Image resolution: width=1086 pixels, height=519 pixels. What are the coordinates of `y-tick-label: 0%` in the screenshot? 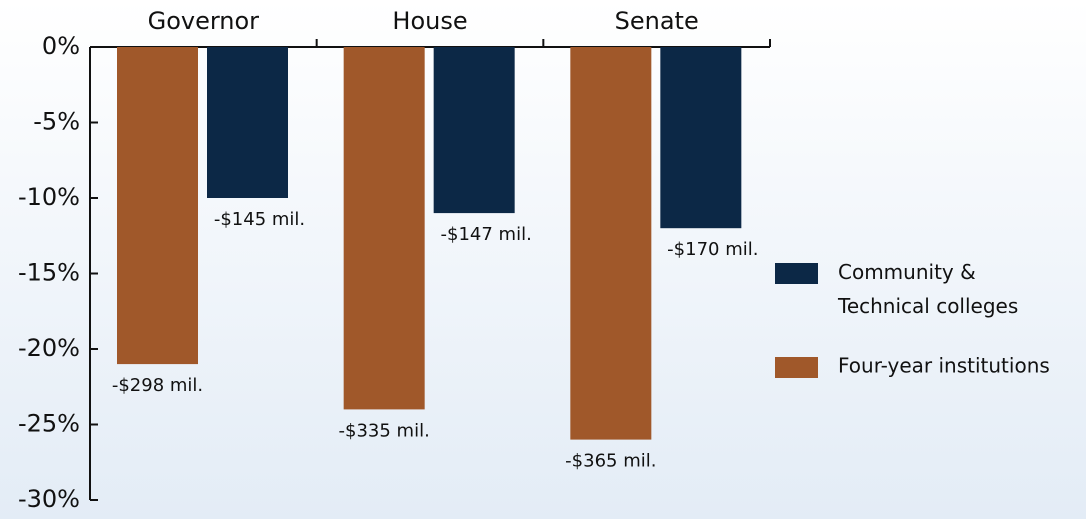 It's located at (61, 46).